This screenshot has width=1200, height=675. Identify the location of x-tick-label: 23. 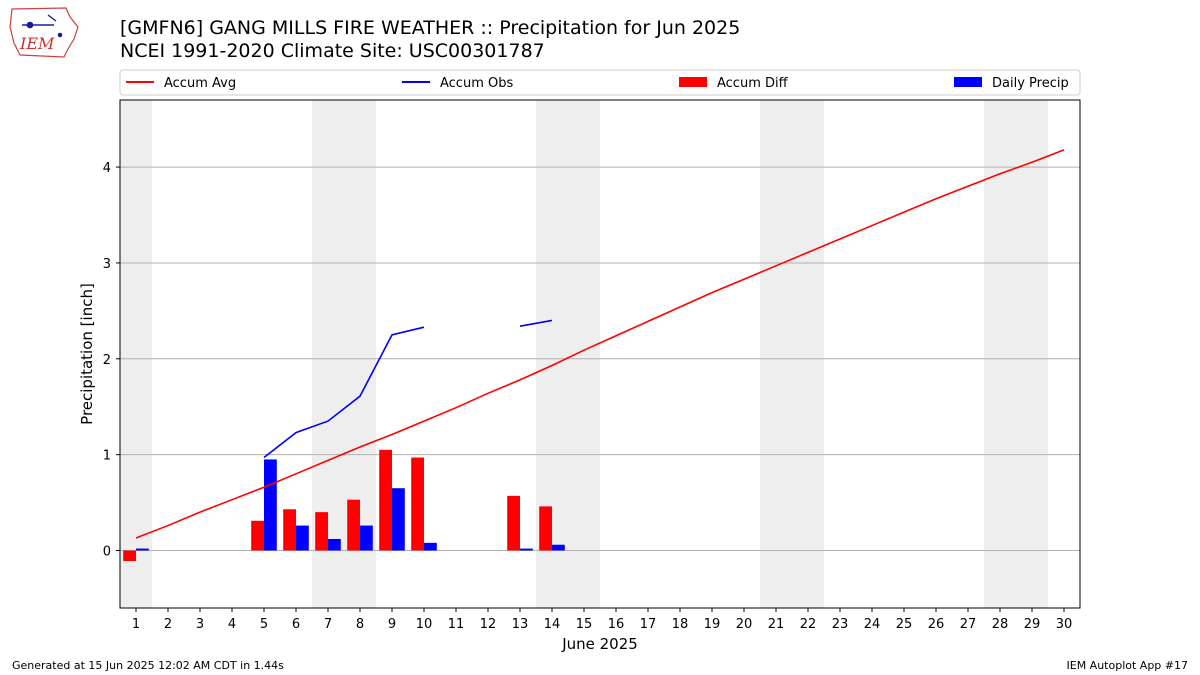
(840, 624).